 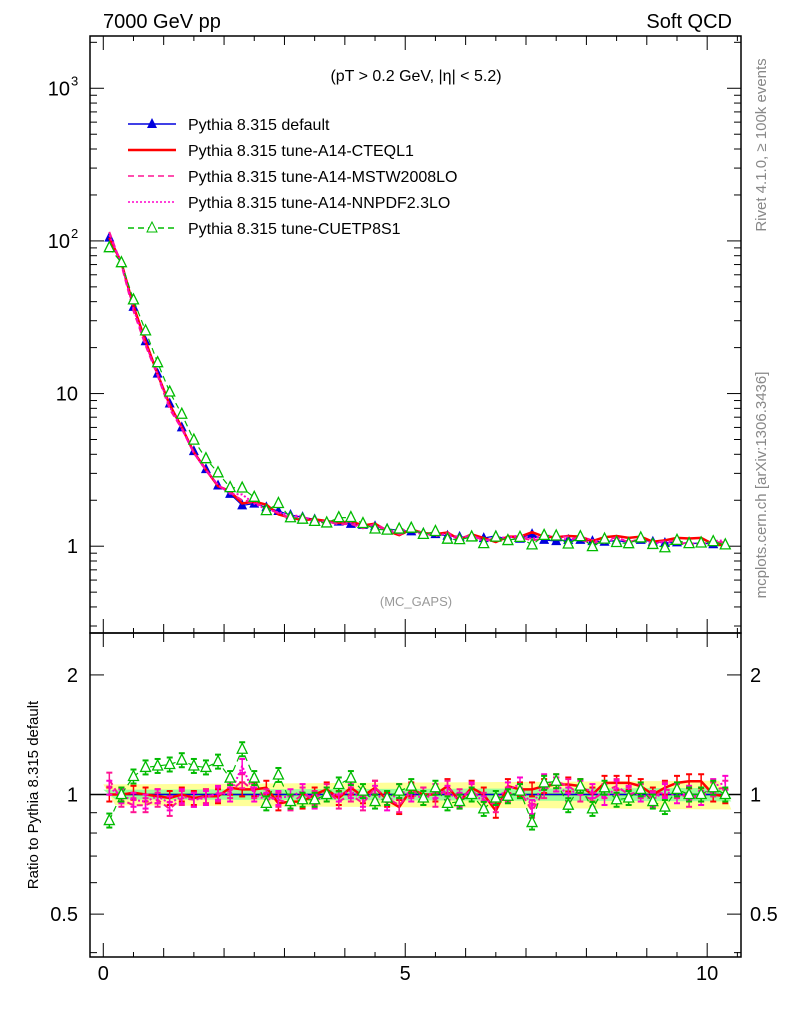 What do you see at coordinates (755, 796) in the screenshot?
I see `ratio-y-tick-label-right: 1` at bounding box center [755, 796].